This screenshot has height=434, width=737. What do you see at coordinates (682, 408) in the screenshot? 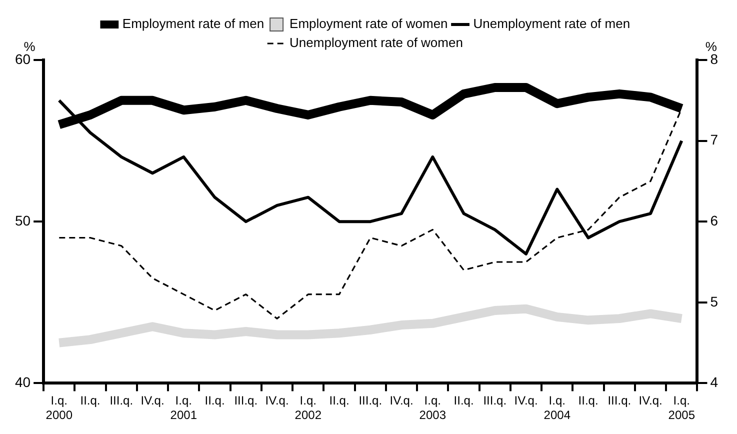
I see `x-tick-label: I.q. 2005` at bounding box center [682, 408].